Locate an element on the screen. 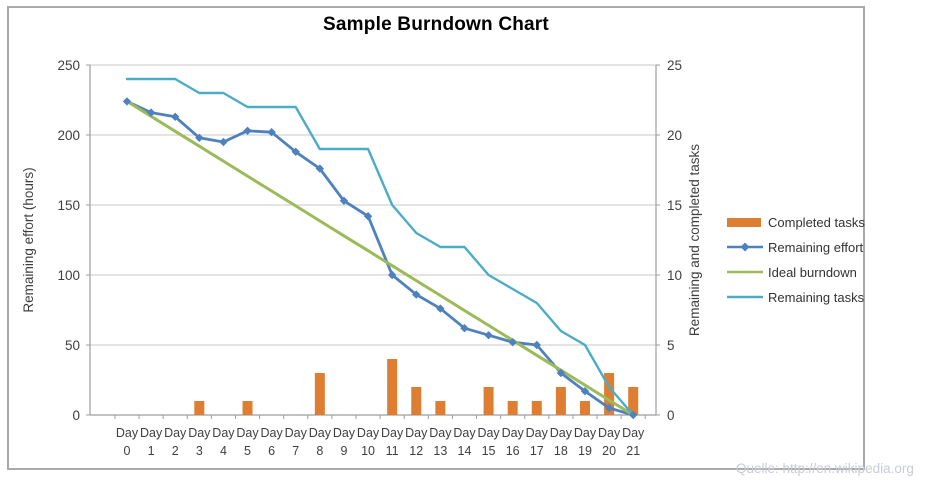 Image resolution: width=926 pixels, height=492 pixels. x-axis-label: Day 10 is located at coordinates (368, 442).